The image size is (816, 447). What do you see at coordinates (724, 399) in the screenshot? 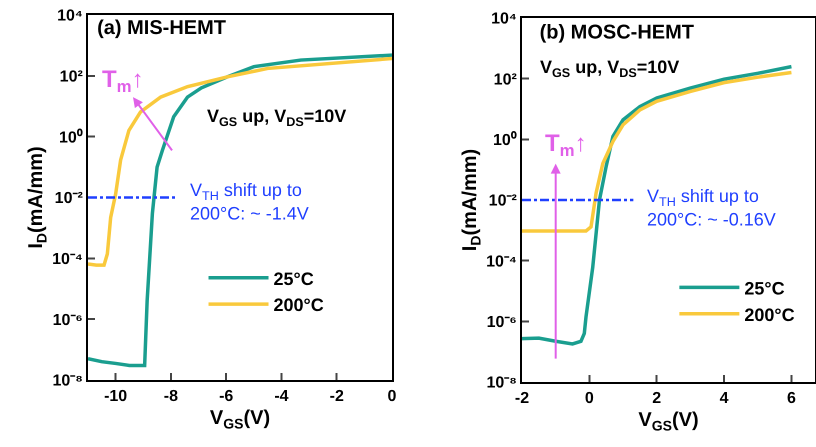
I see `x-tick-label: 4` at bounding box center [724, 399].